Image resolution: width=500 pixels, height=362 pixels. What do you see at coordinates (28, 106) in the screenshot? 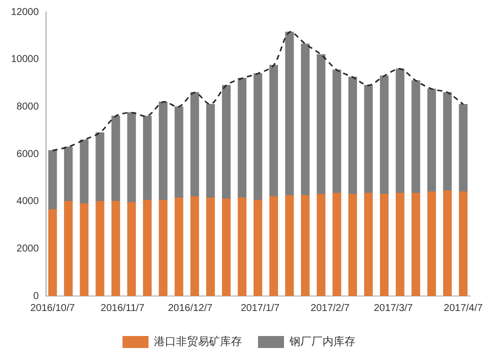
I see `y-tick-label: 8000` at bounding box center [28, 106].